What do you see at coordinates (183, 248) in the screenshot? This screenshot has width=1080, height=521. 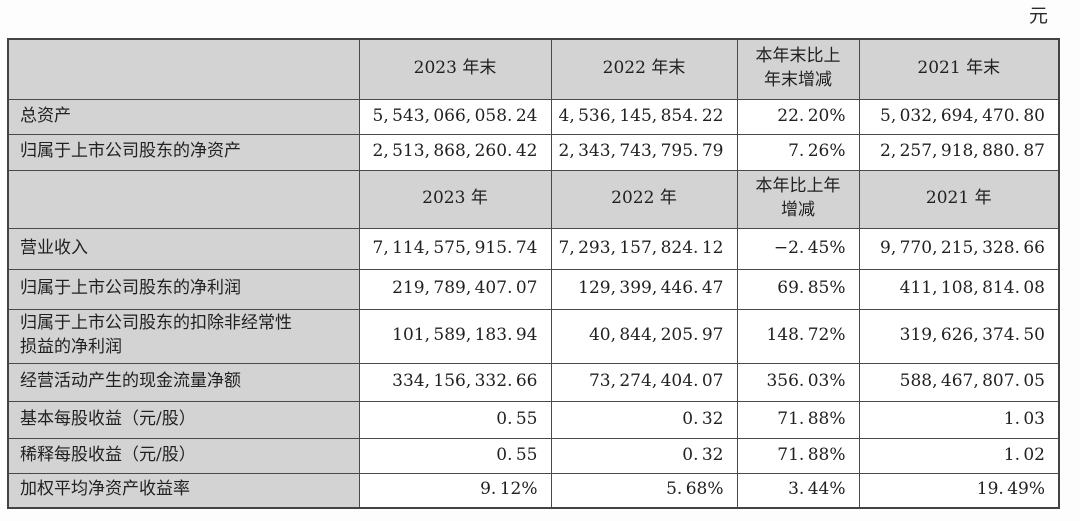 I see `row-label: 营业收入` at bounding box center [183, 248].